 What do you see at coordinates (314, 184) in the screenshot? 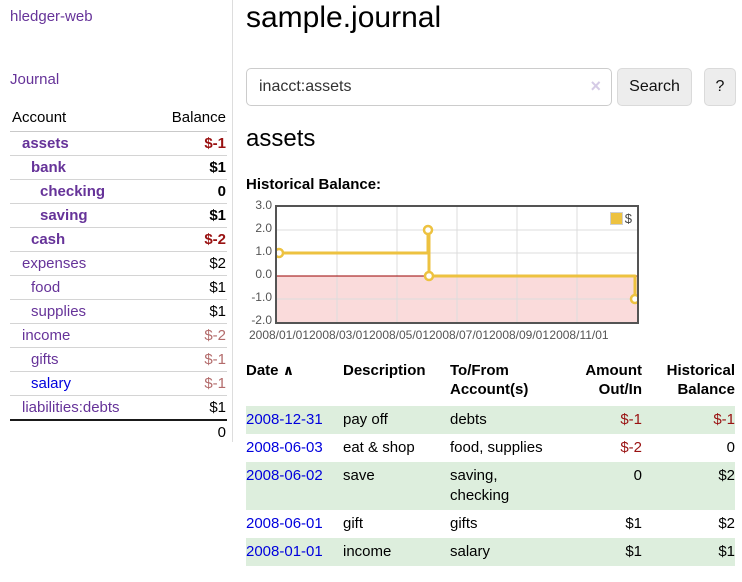
I see `chart-title: Historical Balance:` at bounding box center [314, 184].